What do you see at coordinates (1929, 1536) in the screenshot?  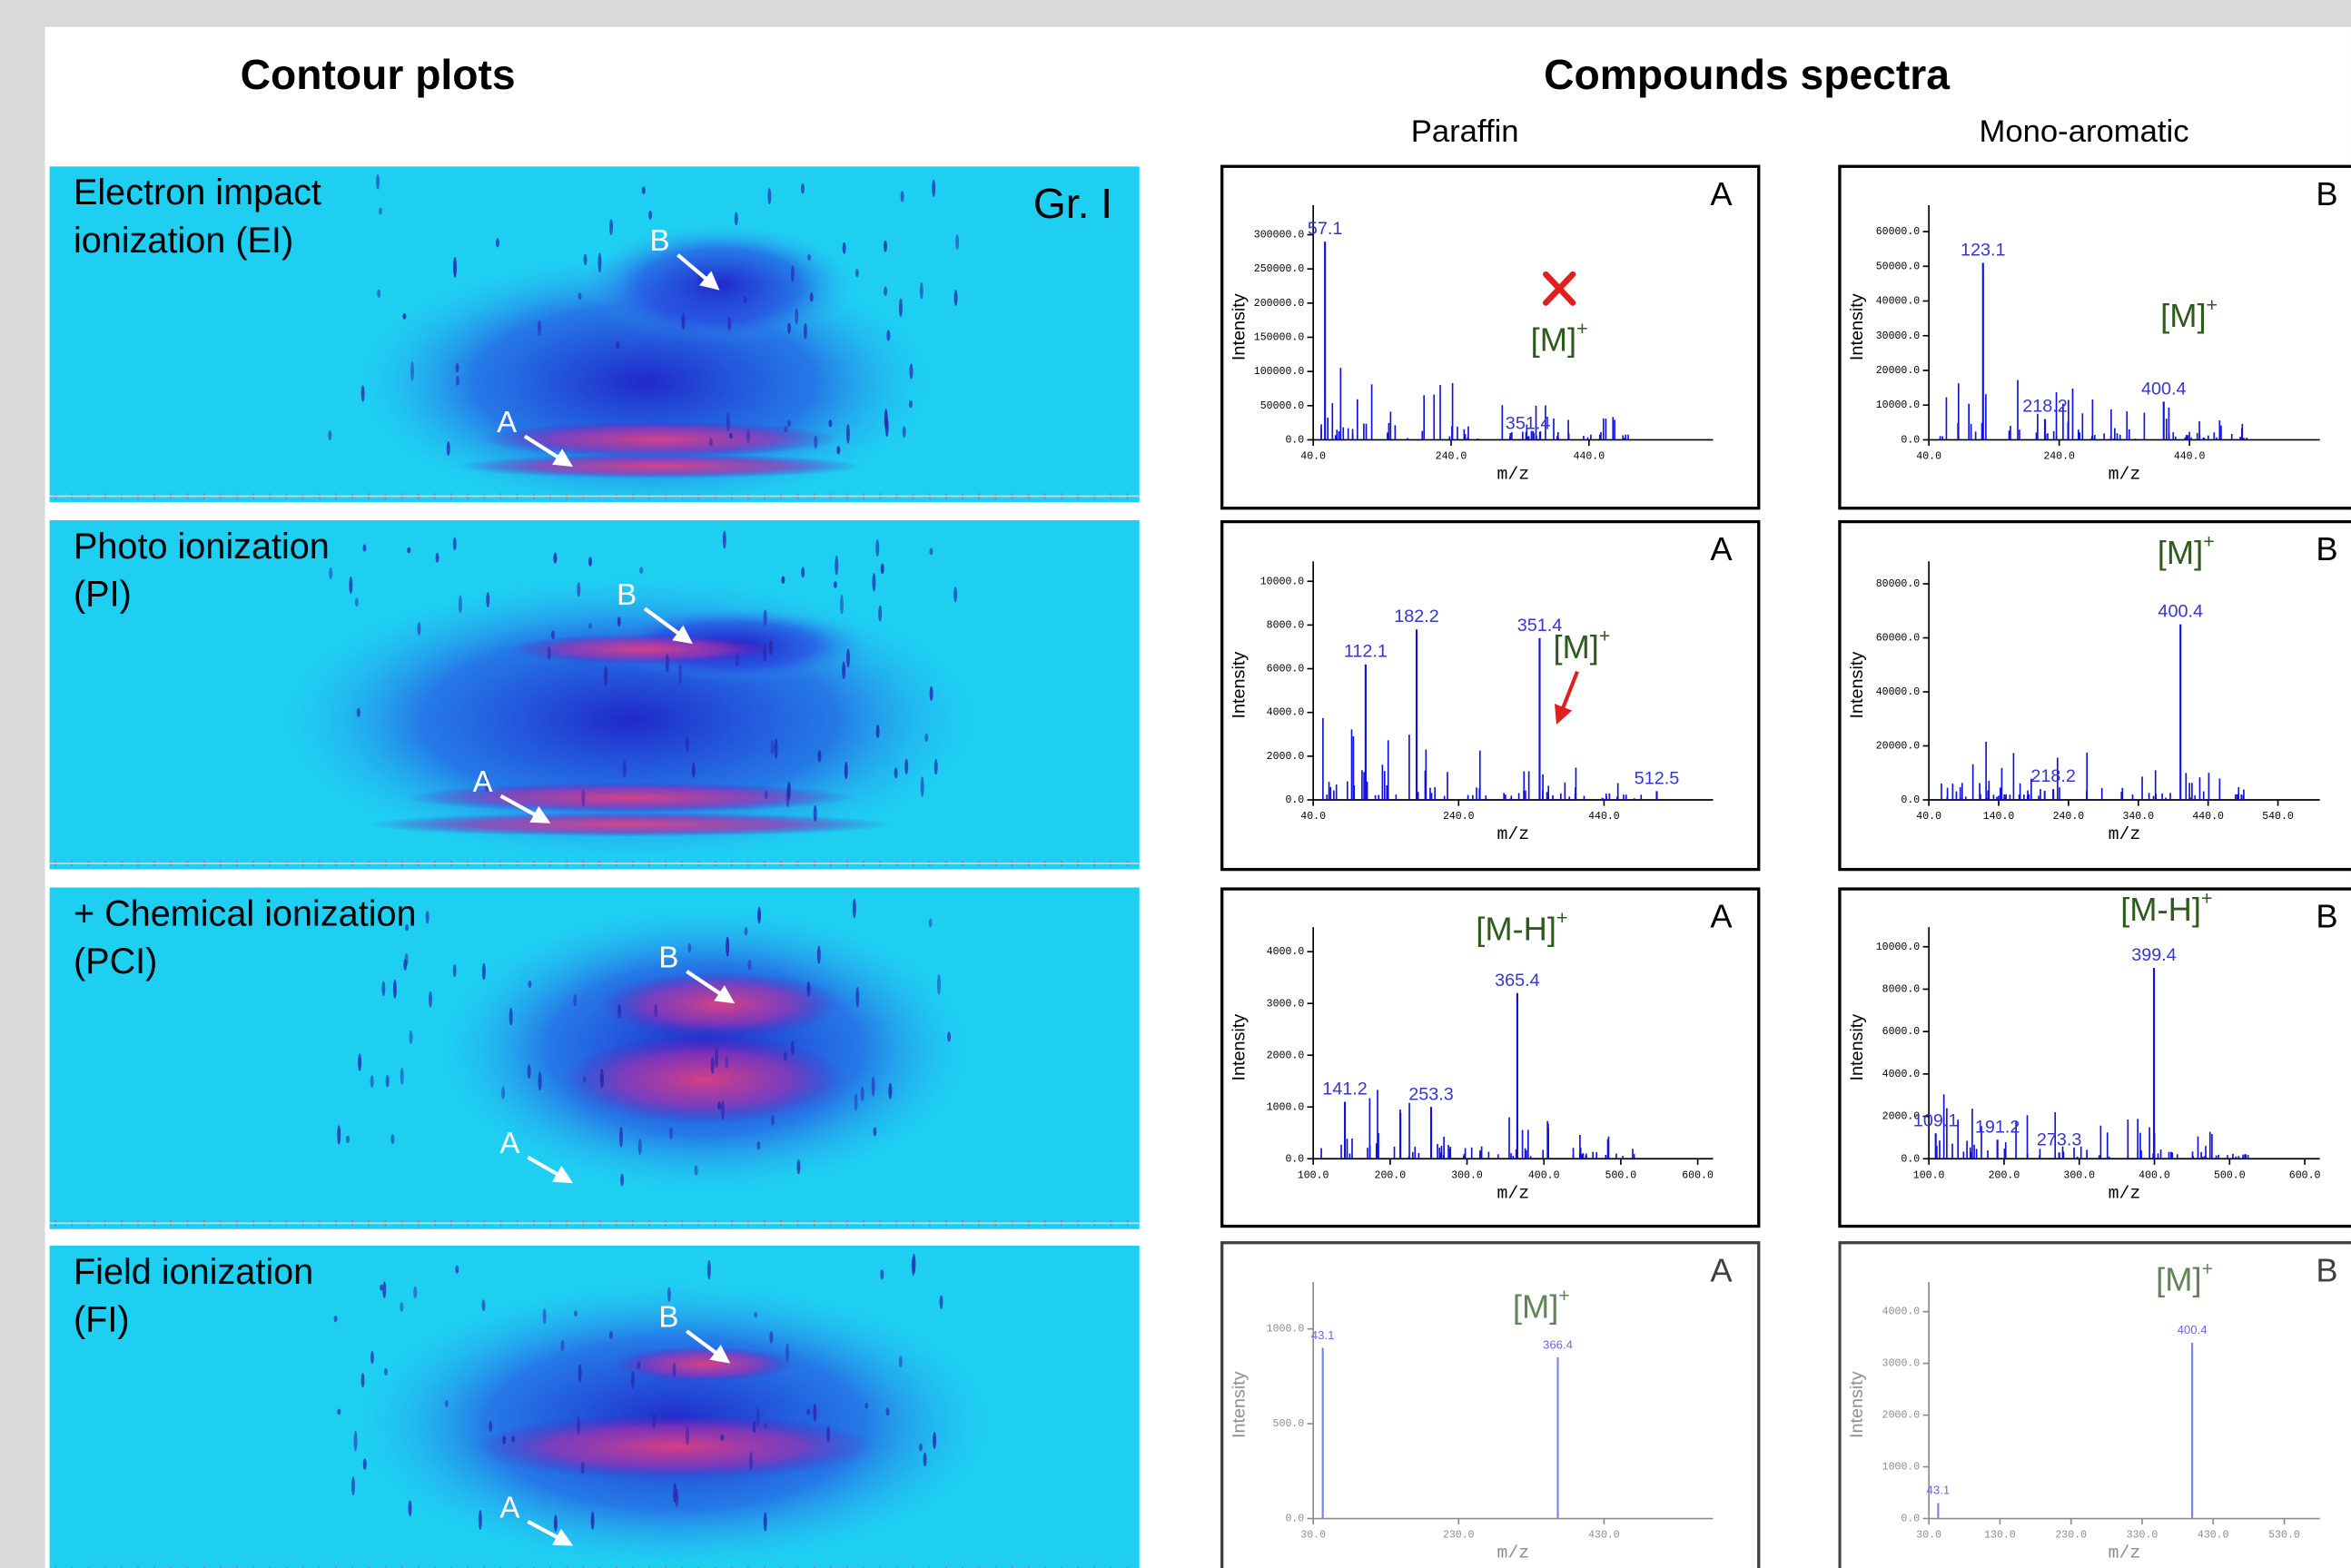 I see `x-tick-label: 30.0` at bounding box center [1929, 1536].